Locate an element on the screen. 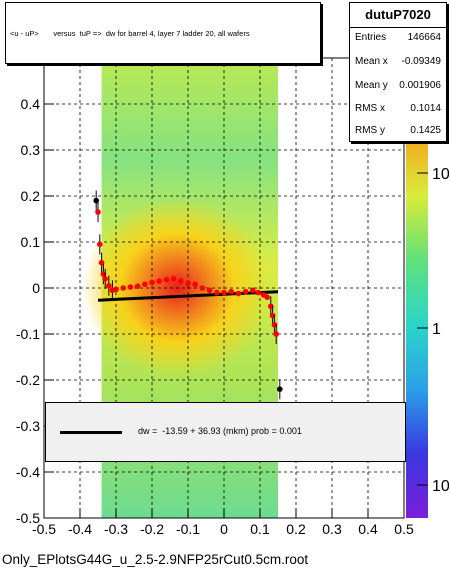 The image size is (450, 575). fit-legend: dw = -13.59 + 36.93 (mkm) prob = 0.001 is located at coordinates (225, 432).